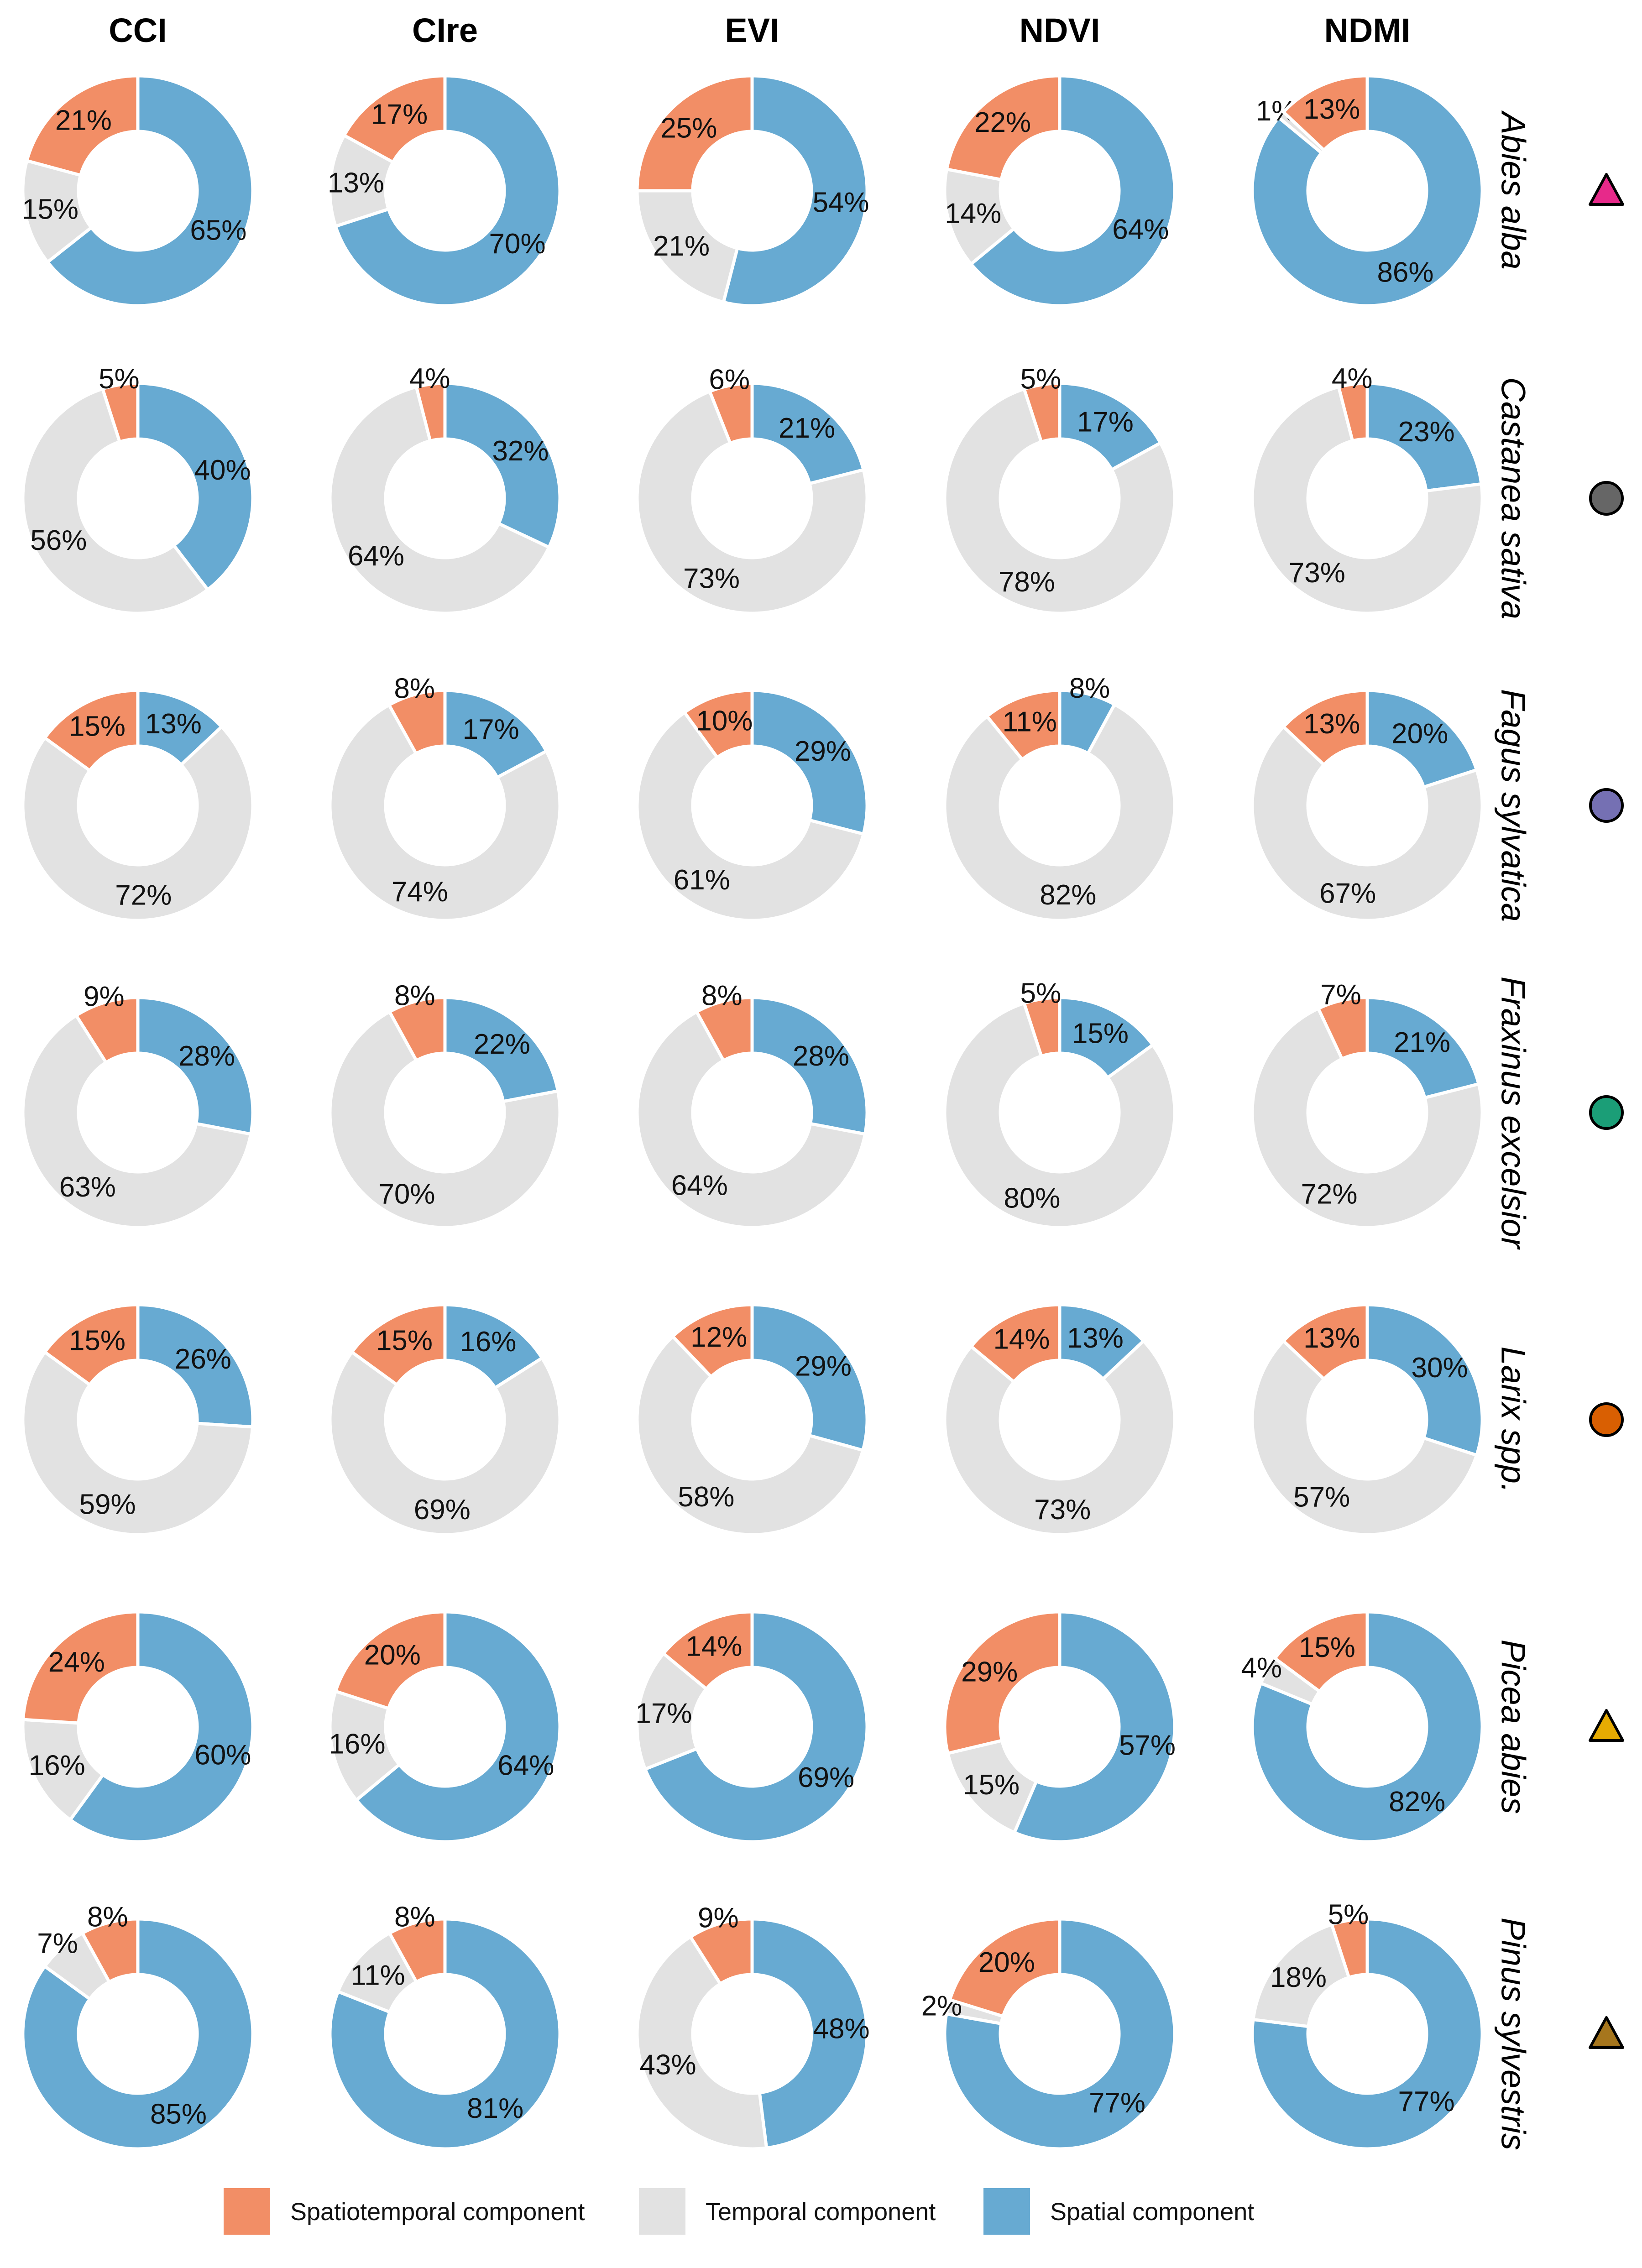  Describe the element at coordinates (752, 1104) in the screenshot. I see `donut-fraxinus-excelsior-evi: 28% 64% 8%` at that location.